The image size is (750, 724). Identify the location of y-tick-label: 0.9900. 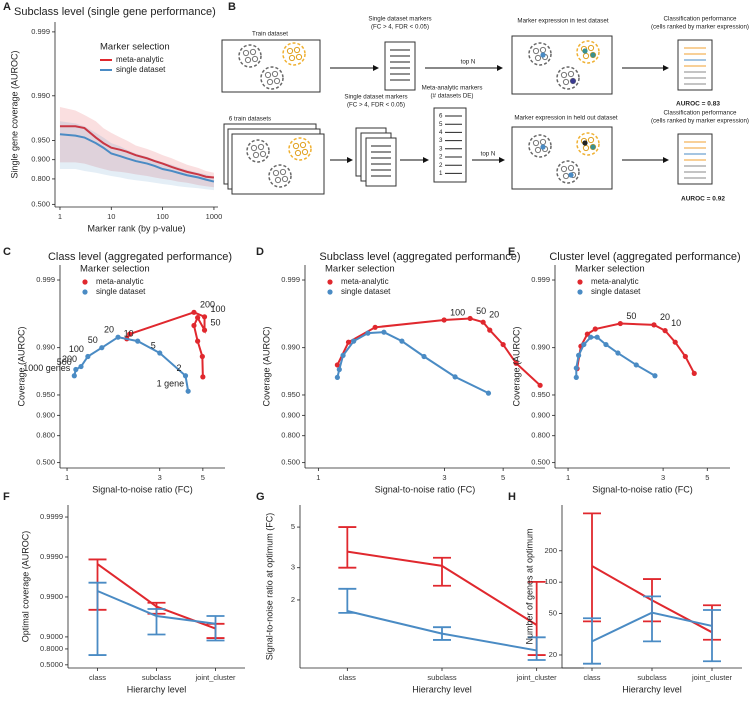
(51, 596).